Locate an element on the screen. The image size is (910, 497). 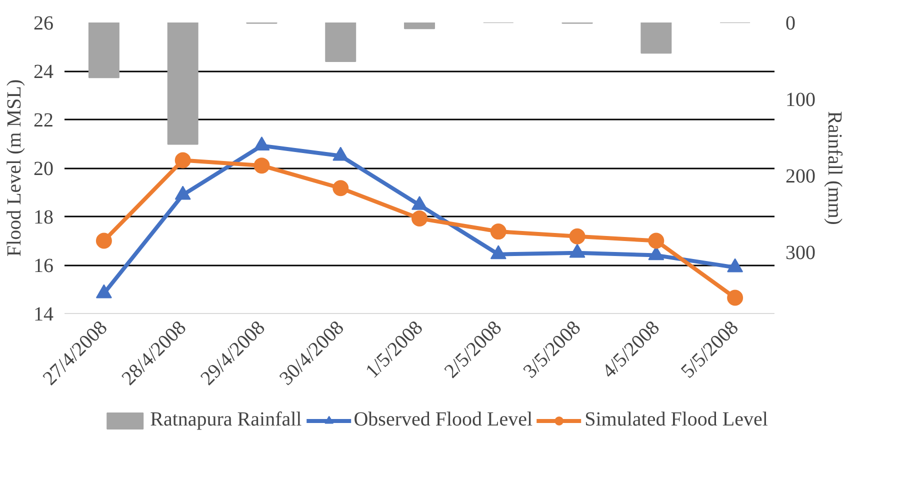
y2-tick-label: 200 is located at coordinates (801, 177).